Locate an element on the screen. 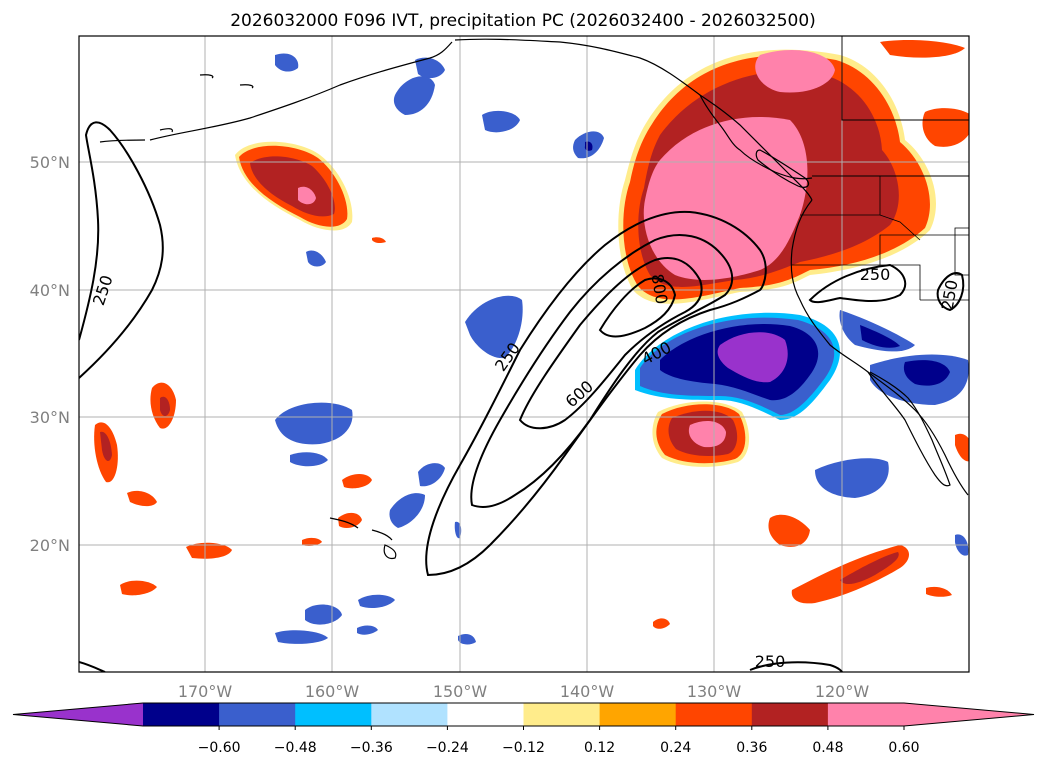 This screenshot has height=765, width=1047. colorbar-tick-label: −0.24 is located at coordinates (447, 748).